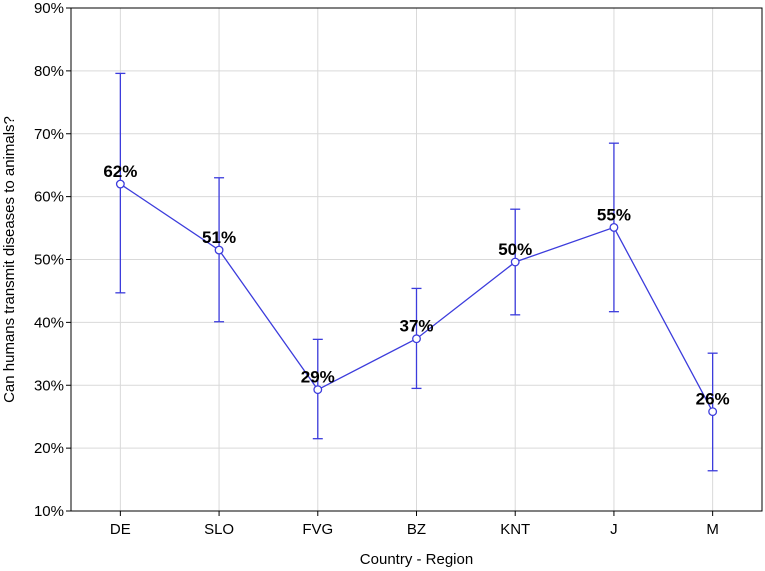  I want to click on x-axis: DE SLO FVG BZ KNT J M, so click(414, 524).